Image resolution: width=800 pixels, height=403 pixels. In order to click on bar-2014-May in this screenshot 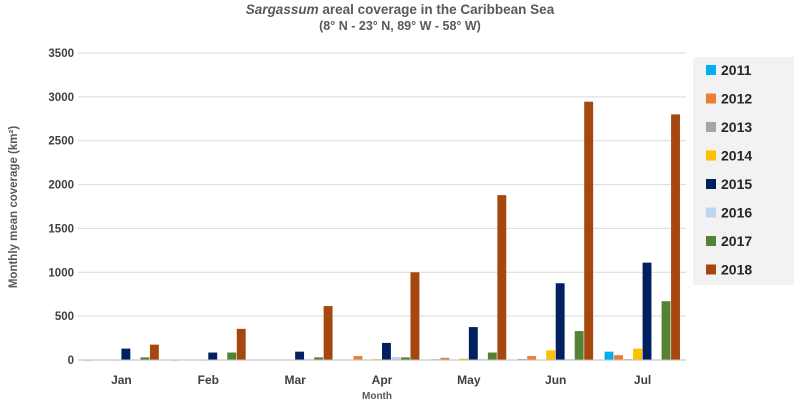, I will do `click(464, 359)`.